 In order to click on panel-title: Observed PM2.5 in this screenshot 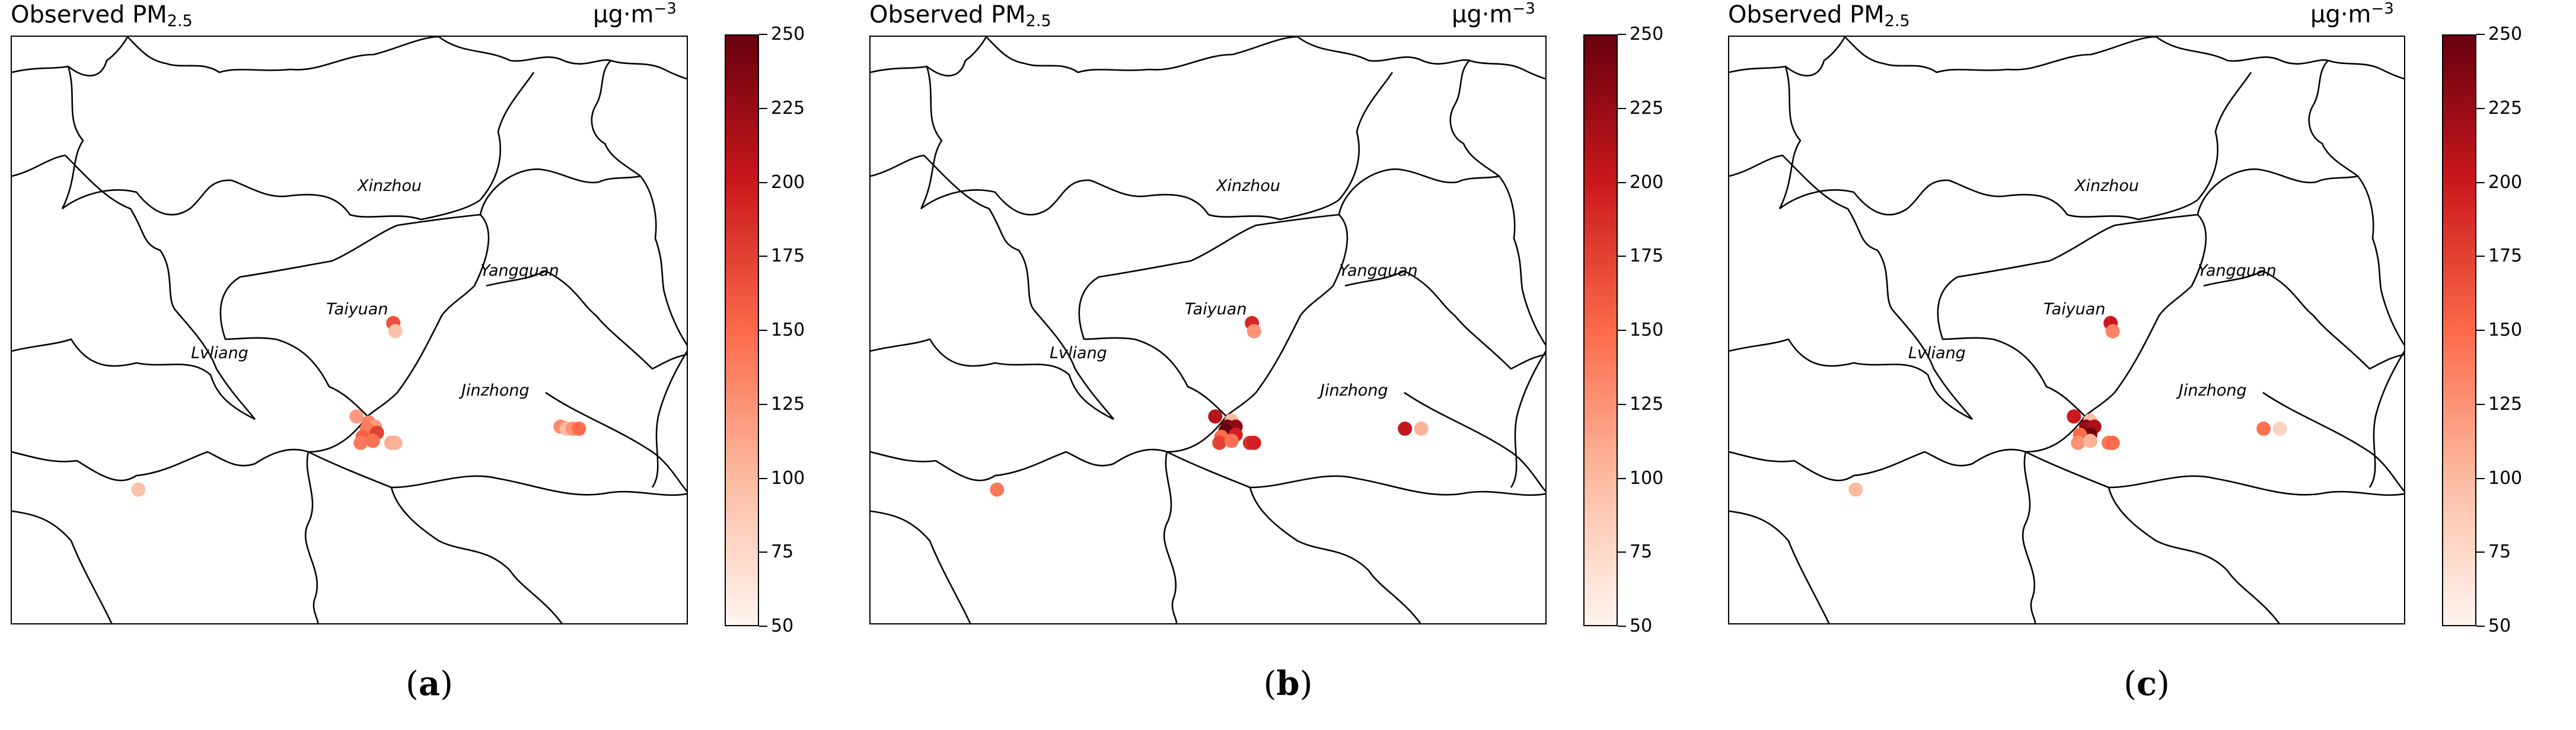, I will do `click(1819, 15)`.